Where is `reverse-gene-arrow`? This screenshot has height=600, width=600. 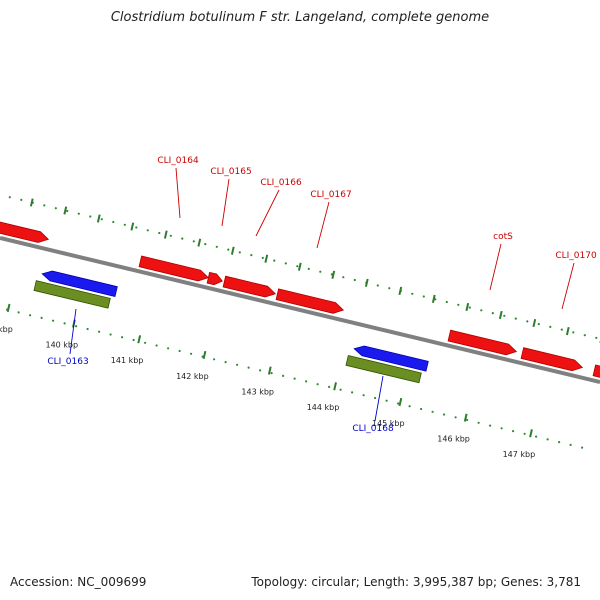 reverse-gene-arrow is located at coordinates (391, 358).